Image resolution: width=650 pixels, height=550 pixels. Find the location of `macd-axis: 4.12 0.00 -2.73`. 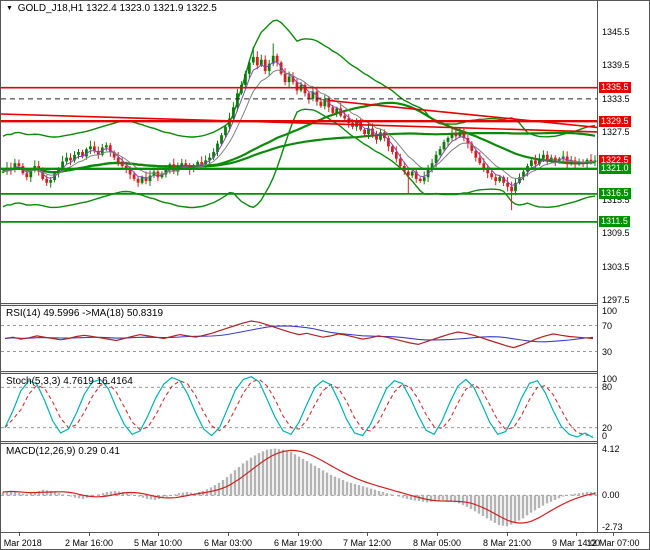

macd-axis: 4.12 0.00 -2.73 is located at coordinates (623, 488).